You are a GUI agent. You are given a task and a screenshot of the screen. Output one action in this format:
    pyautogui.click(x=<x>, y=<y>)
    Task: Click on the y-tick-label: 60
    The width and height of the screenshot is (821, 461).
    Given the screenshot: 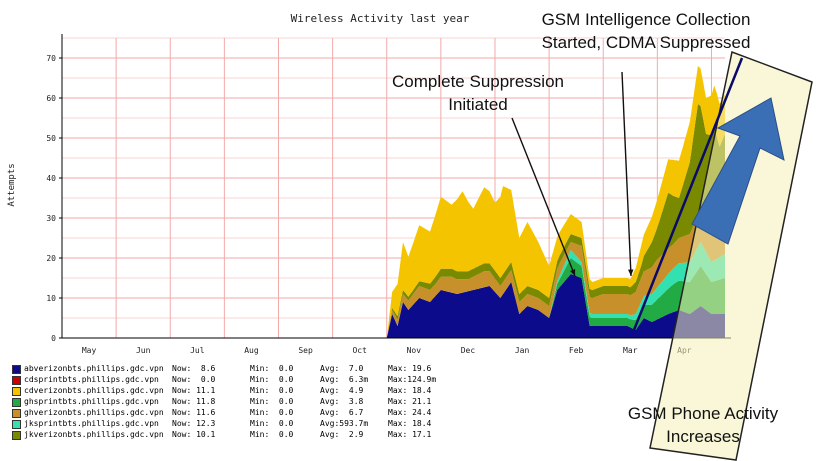 What is the action you would take?
    pyautogui.click(x=51, y=98)
    